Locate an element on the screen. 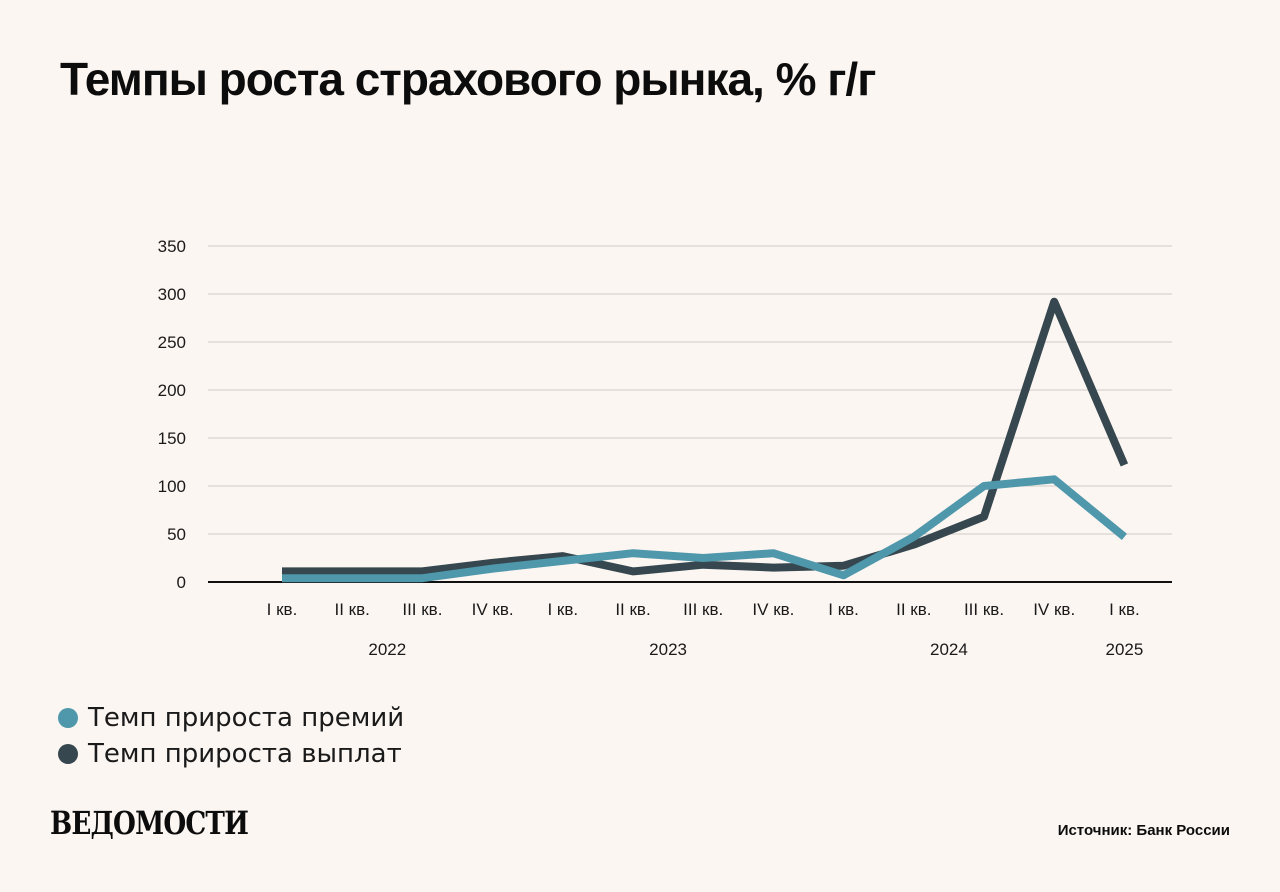 This screenshot has width=1280, height=892. legend-marker-premiums is located at coordinates (68, 718).